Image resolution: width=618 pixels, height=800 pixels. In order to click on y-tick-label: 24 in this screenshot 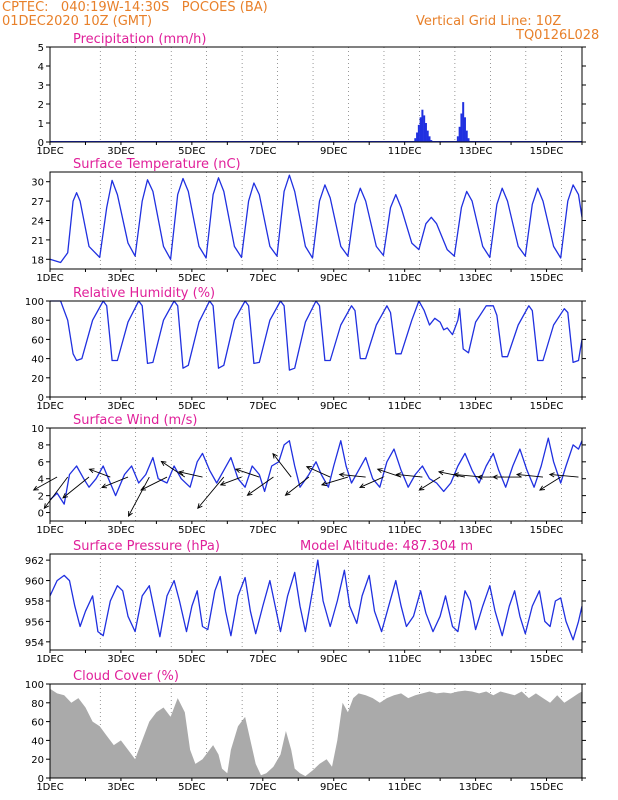, I will do `click(37, 222)`.